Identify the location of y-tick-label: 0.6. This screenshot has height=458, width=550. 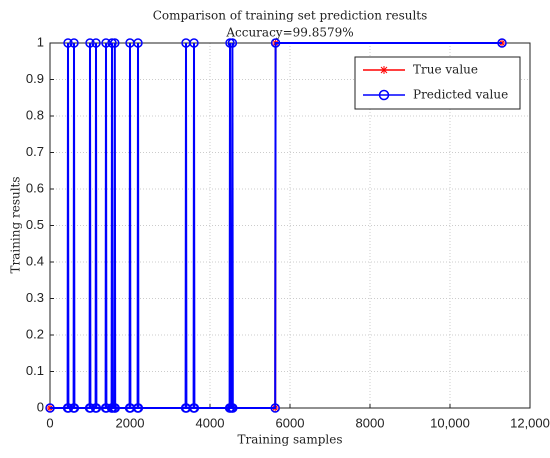
(35, 187).